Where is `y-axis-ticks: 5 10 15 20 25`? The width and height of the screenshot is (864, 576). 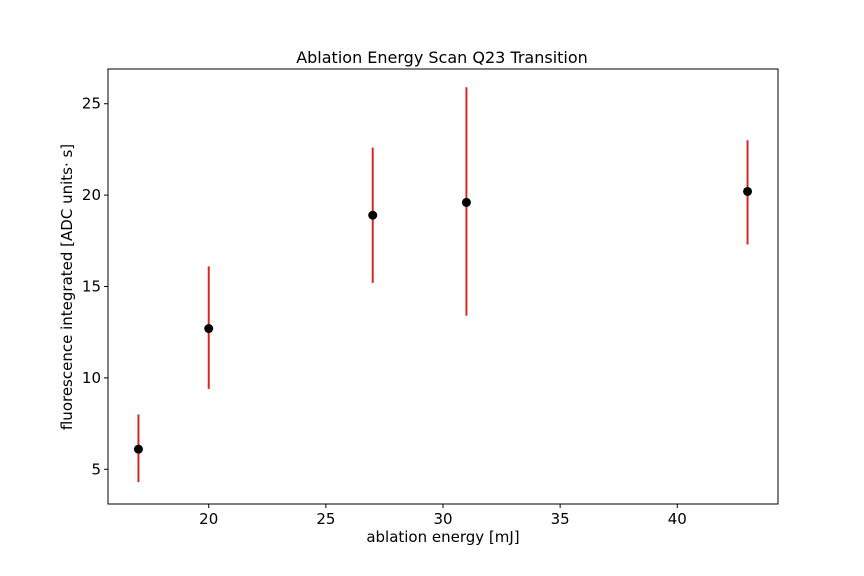
y-axis-ticks: 5 10 15 20 25 is located at coordinates (95, 286).